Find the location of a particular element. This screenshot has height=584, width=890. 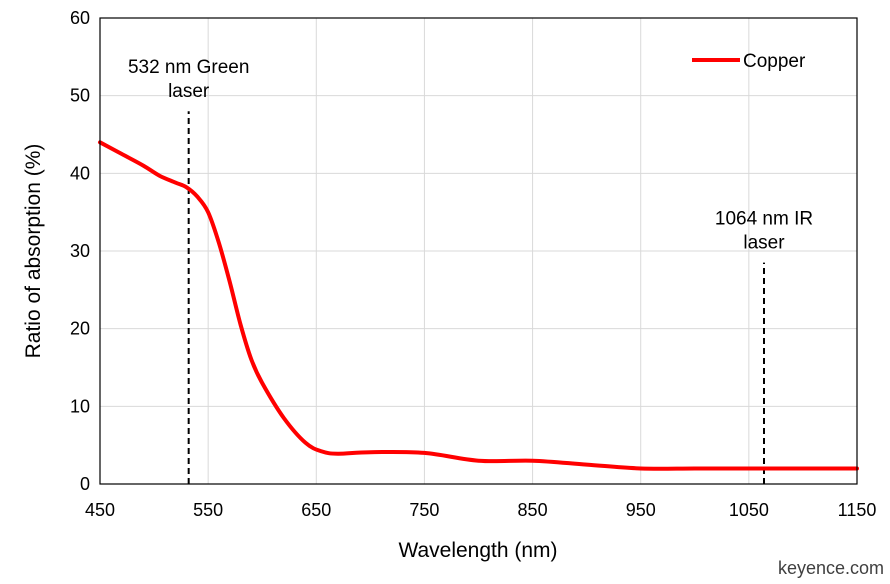

legend-label-copper: Copper is located at coordinates (774, 61).